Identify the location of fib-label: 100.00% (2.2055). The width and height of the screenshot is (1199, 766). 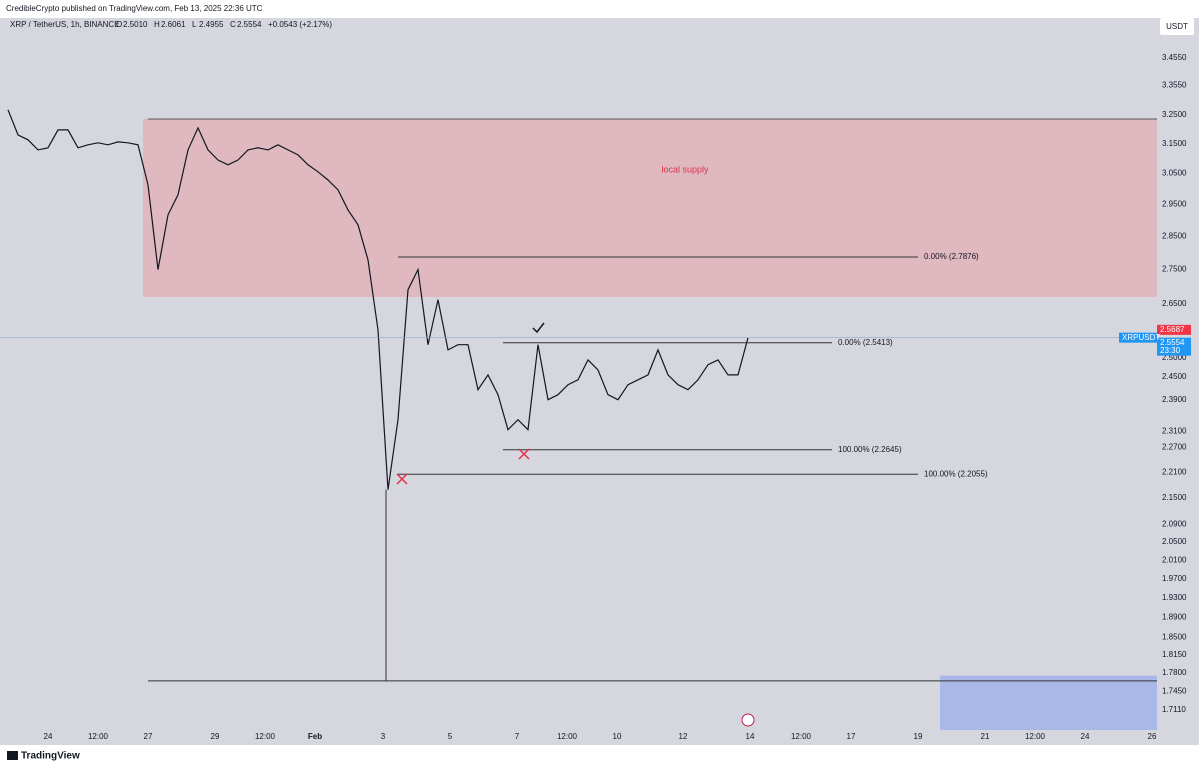
(956, 473).